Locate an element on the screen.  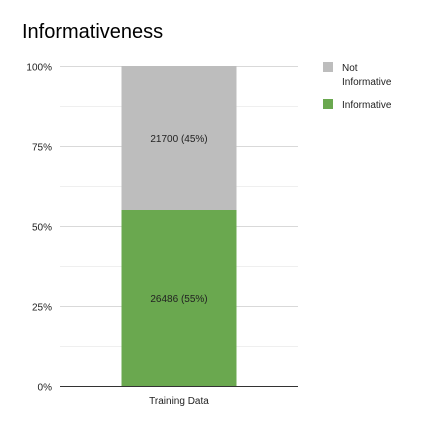
legend-label: Not is located at coordinates (350, 68).